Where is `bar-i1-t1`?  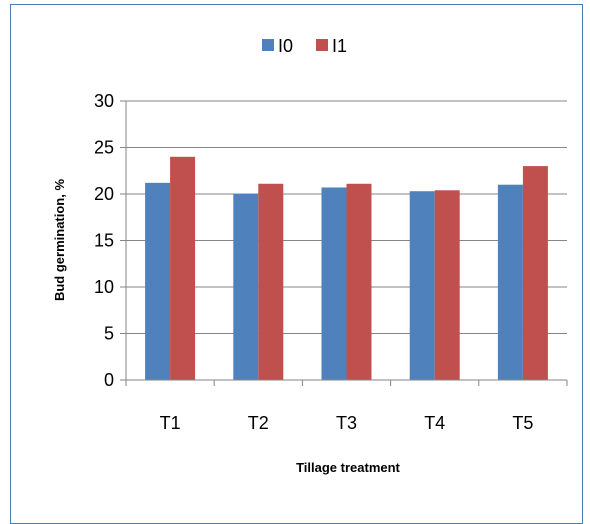
bar-i1-t1 is located at coordinates (183, 268).